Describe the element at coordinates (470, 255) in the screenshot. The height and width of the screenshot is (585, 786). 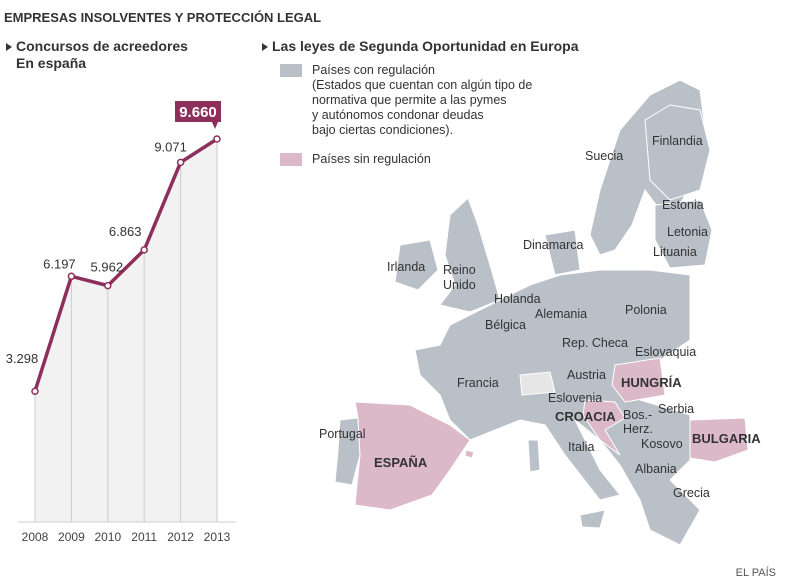
I see `map-uk` at that location.